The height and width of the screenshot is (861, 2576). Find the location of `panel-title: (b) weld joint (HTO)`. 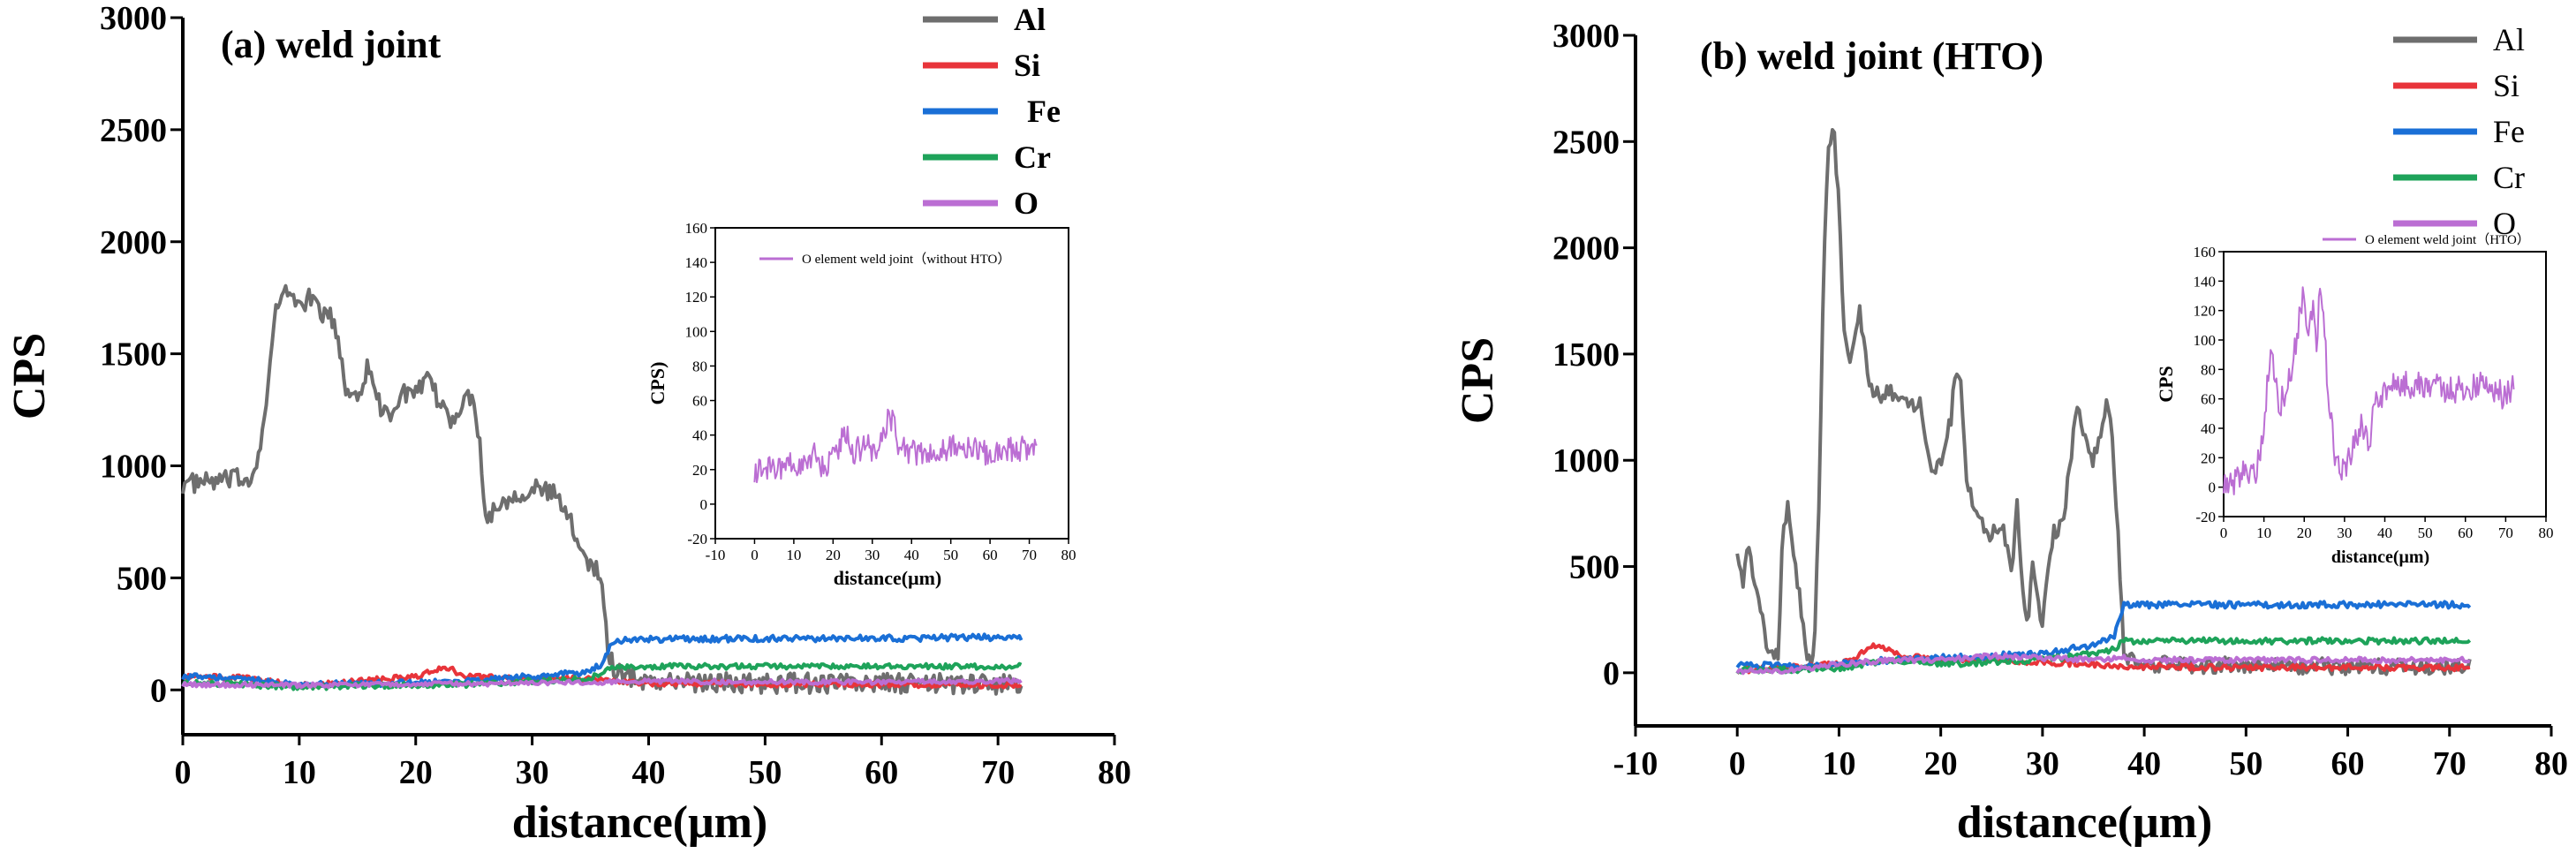

panel-title: (b) weld joint (HTO) is located at coordinates (1872, 56).